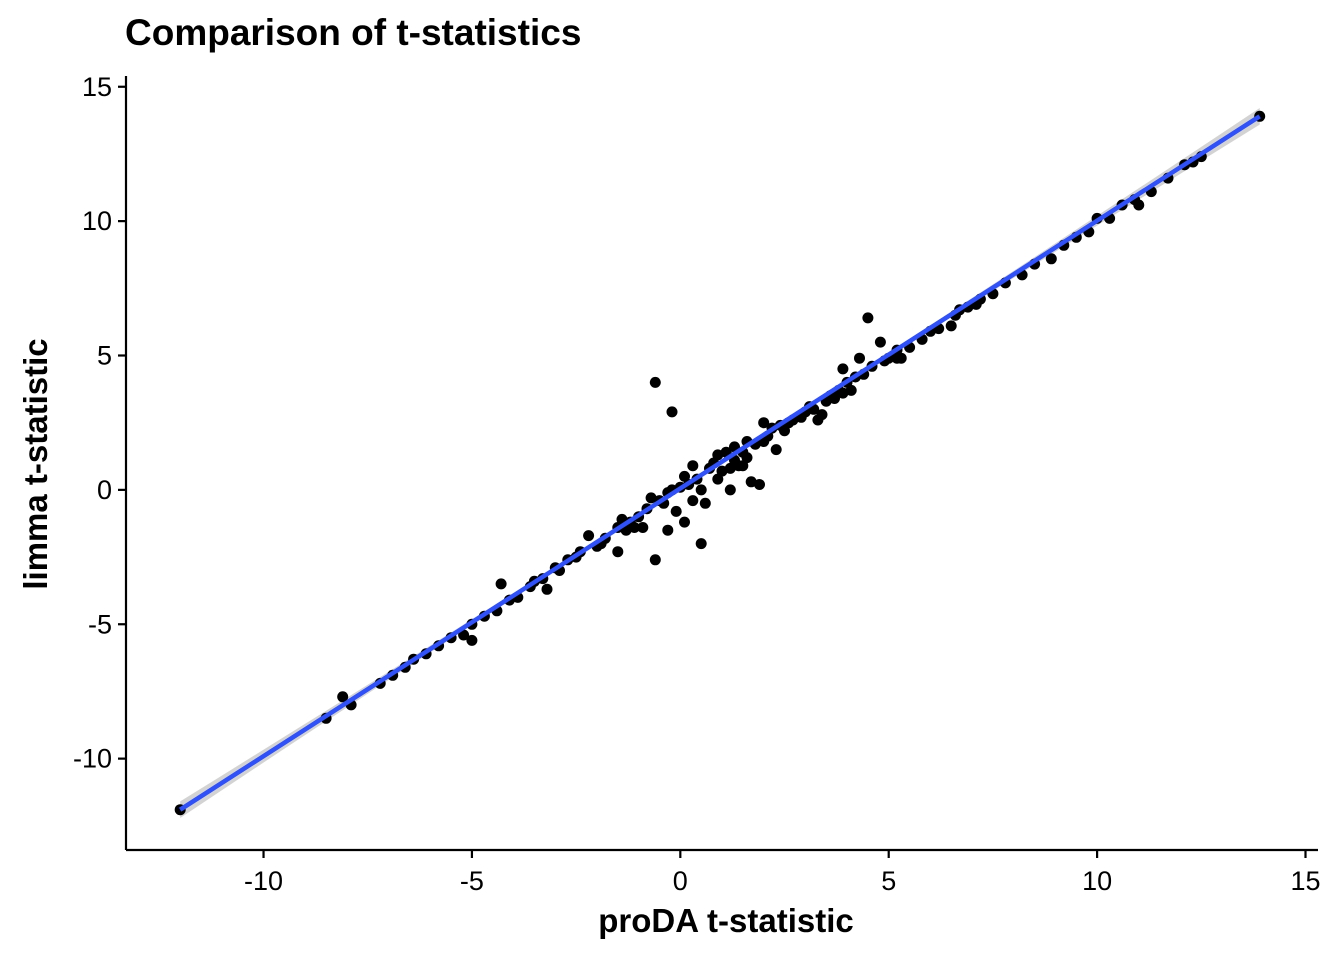 This screenshot has width=1344, height=960. Describe the element at coordinates (104, 356) in the screenshot. I see `y-tick-label: 5` at that location.